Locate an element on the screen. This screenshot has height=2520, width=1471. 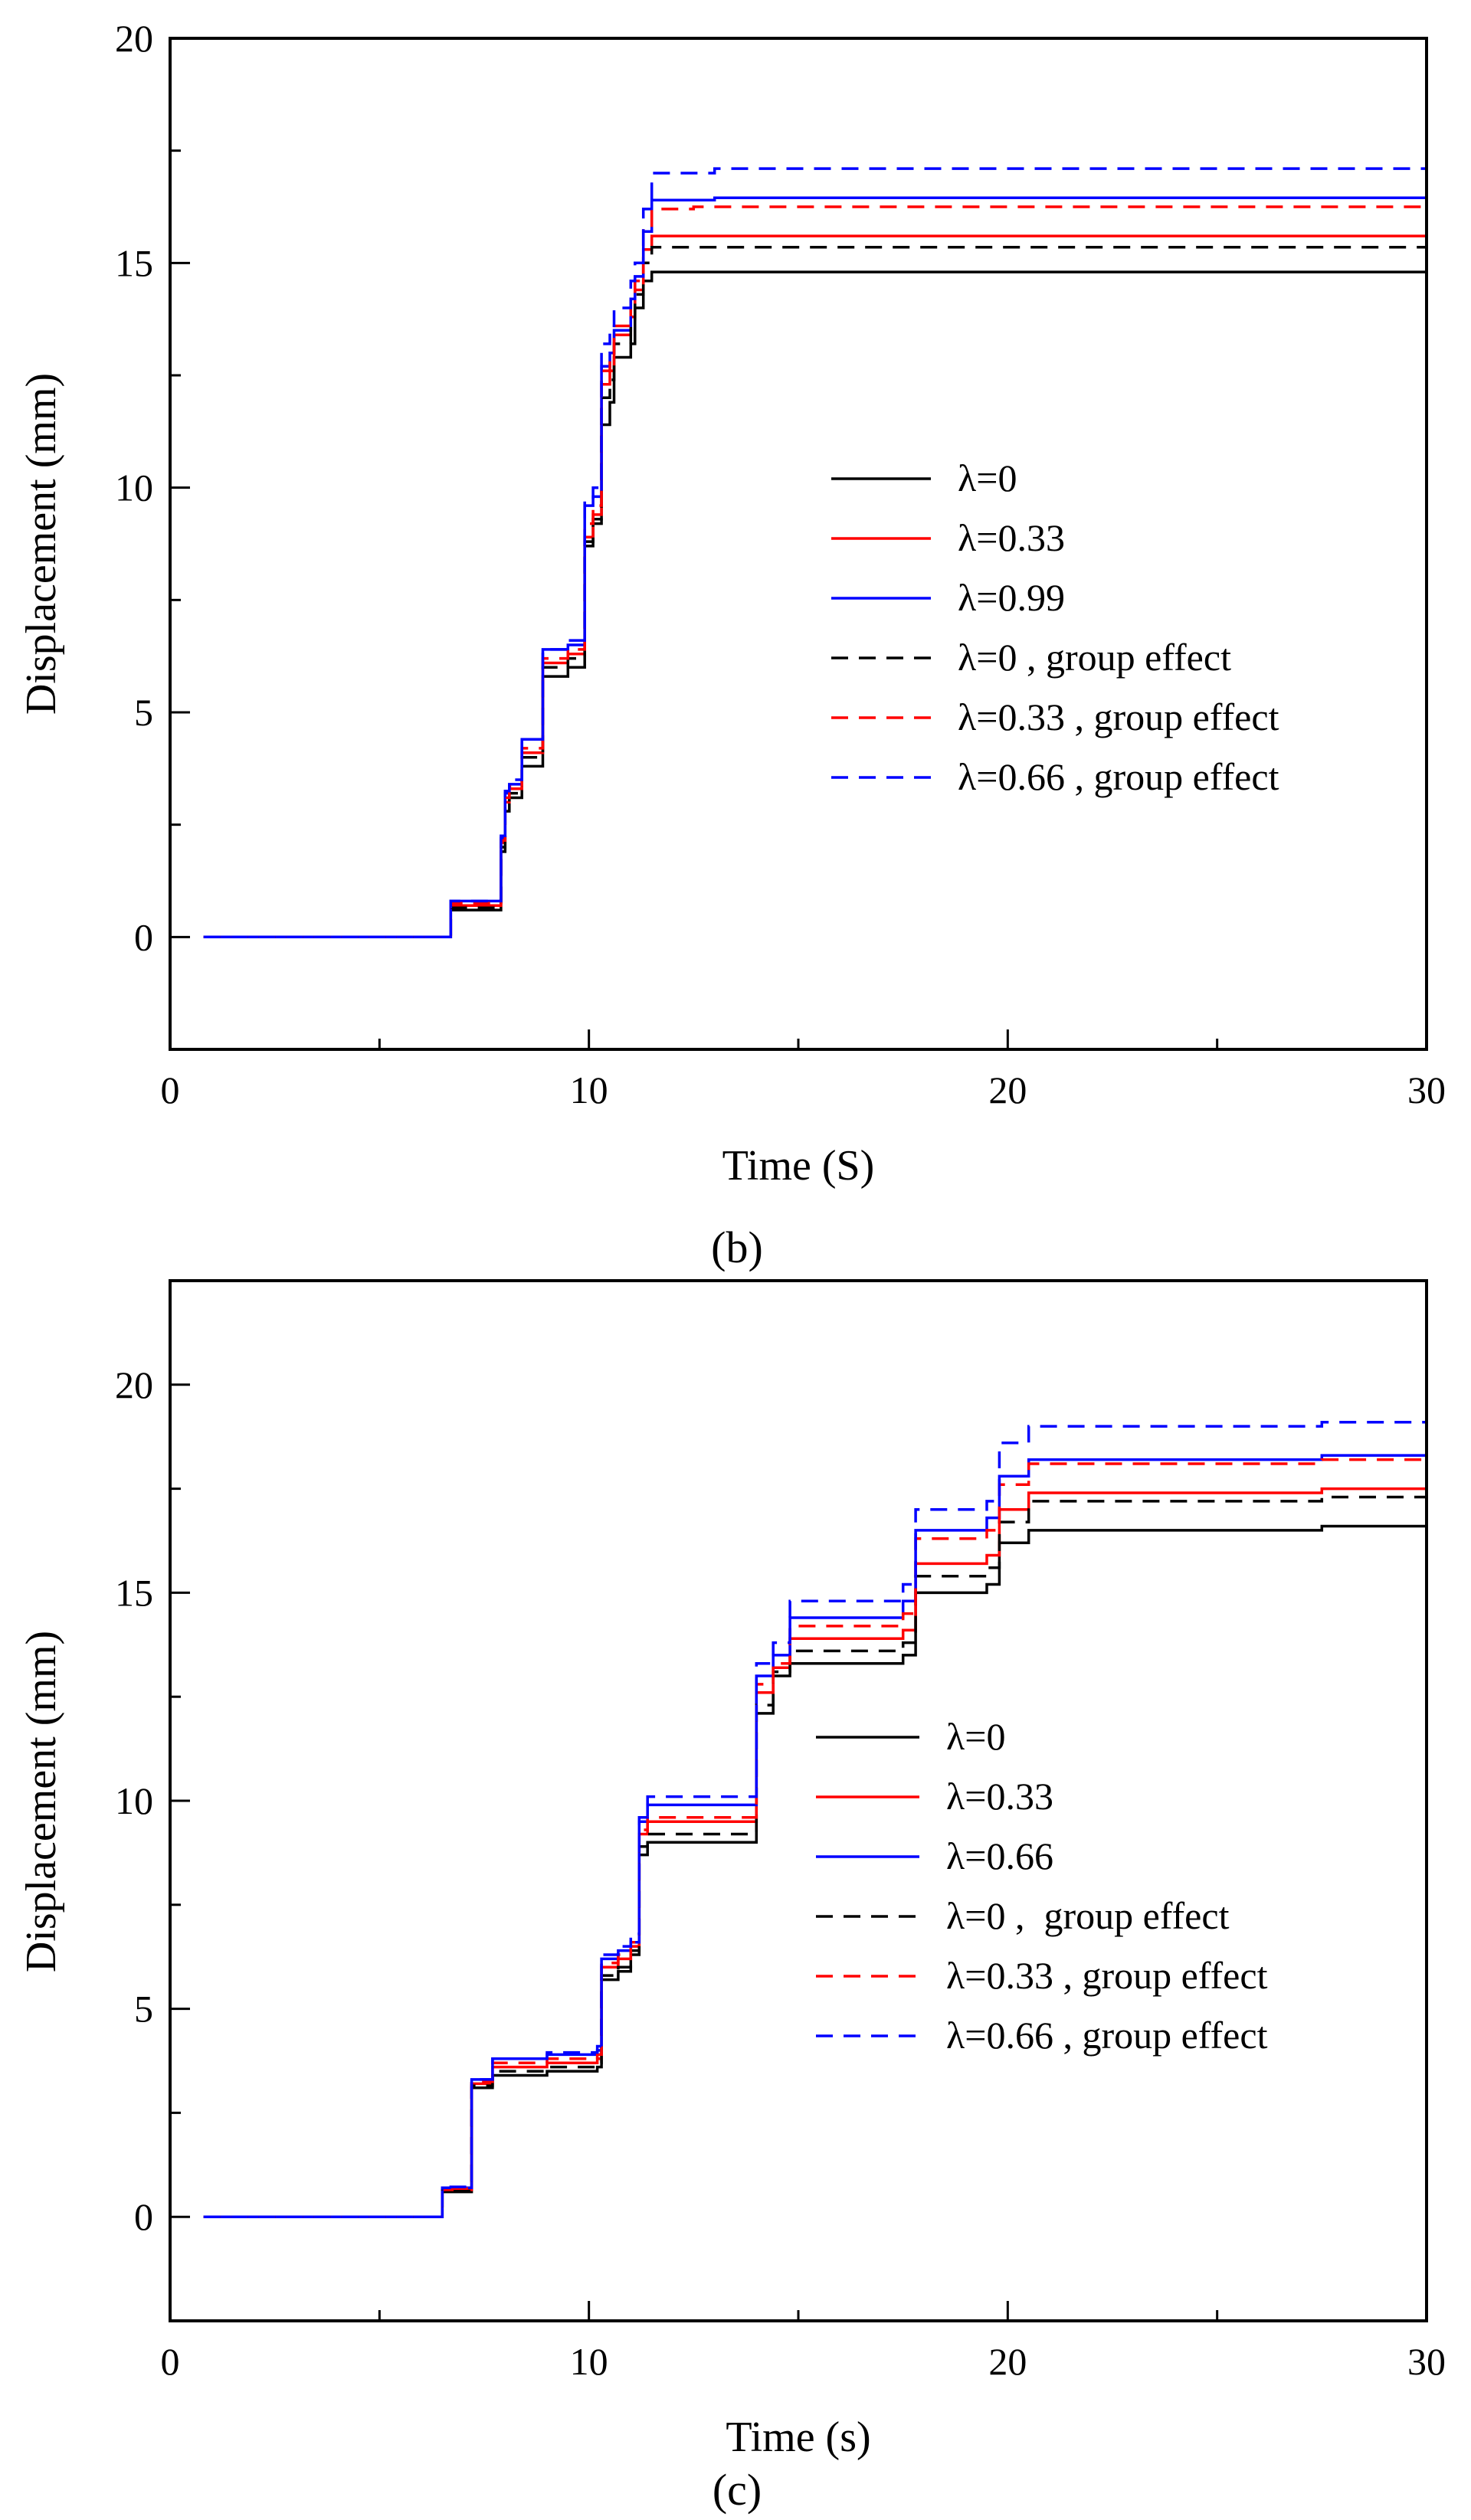
legend-label-c-3: λ=0 , group effect is located at coordinates (1088, 1915).